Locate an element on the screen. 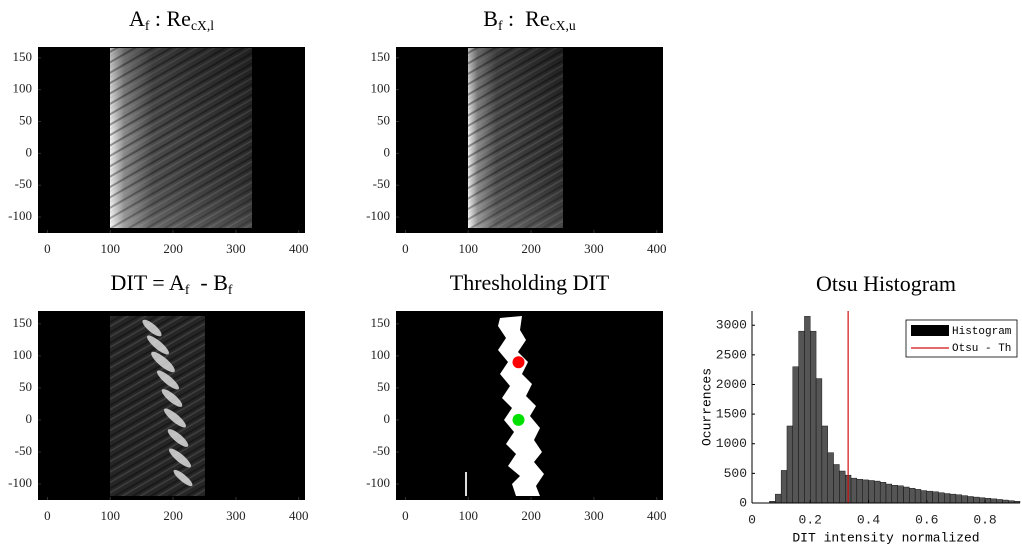 The height and width of the screenshot is (546, 1022). chart-title: Af : RecX,l is located at coordinates (171, 19).